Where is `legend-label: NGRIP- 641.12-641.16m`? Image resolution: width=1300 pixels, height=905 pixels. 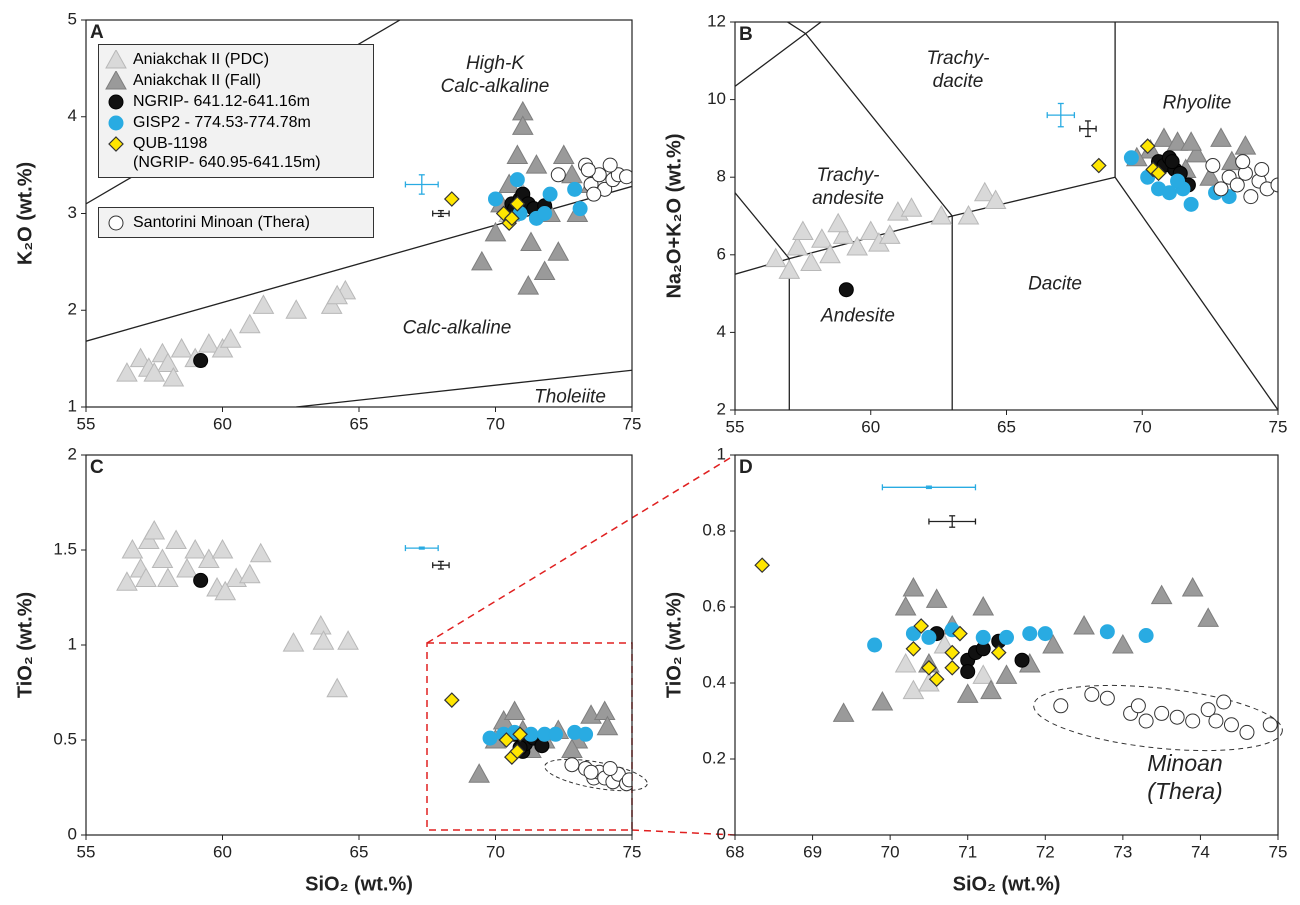 legend-label: NGRIP- 641.12-641.16m is located at coordinates (221, 101).